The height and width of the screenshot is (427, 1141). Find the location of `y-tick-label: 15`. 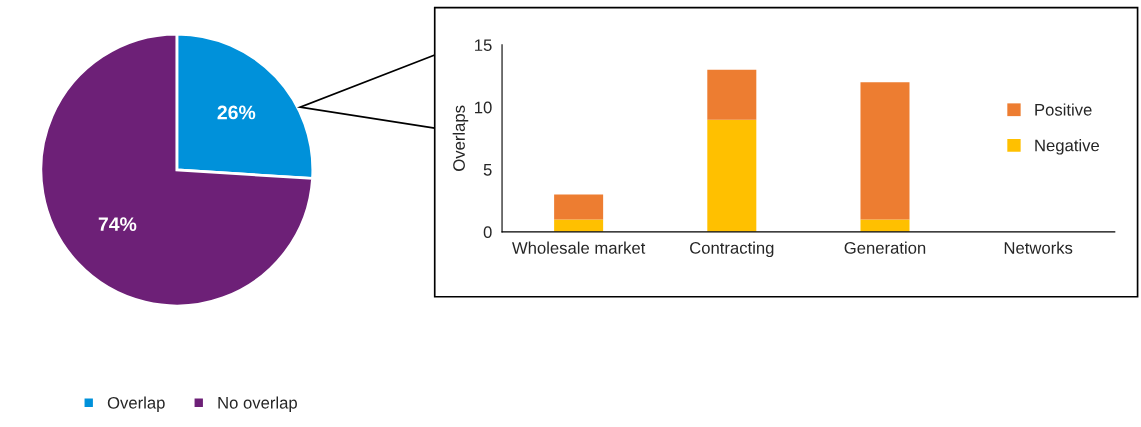

y-tick-label: 15 is located at coordinates (483, 45).